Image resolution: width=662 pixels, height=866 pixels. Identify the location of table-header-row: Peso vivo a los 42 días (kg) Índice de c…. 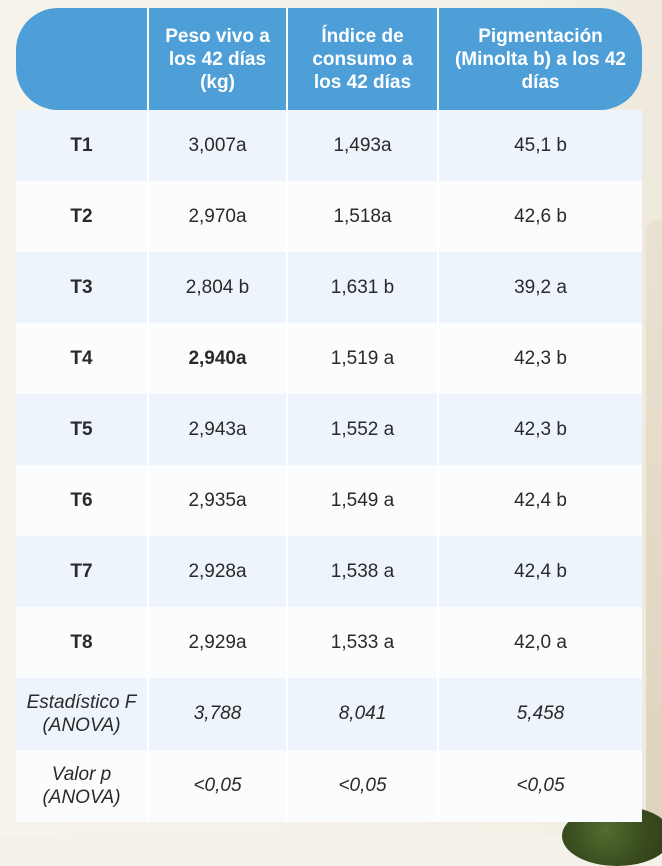
(329, 59).